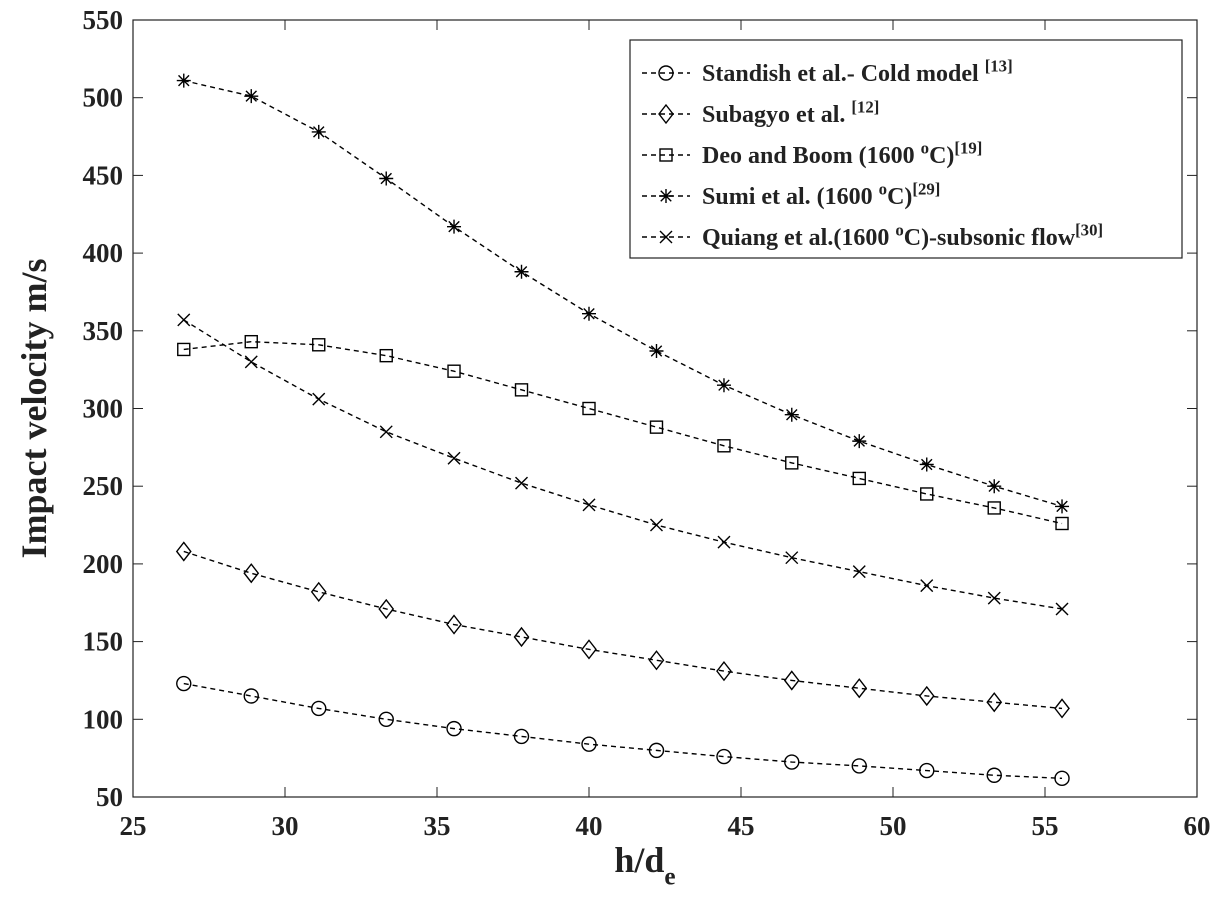 This screenshot has height=909, width=1225. Describe the element at coordinates (103, 175) in the screenshot. I see `y-tick-label: 450` at that location.